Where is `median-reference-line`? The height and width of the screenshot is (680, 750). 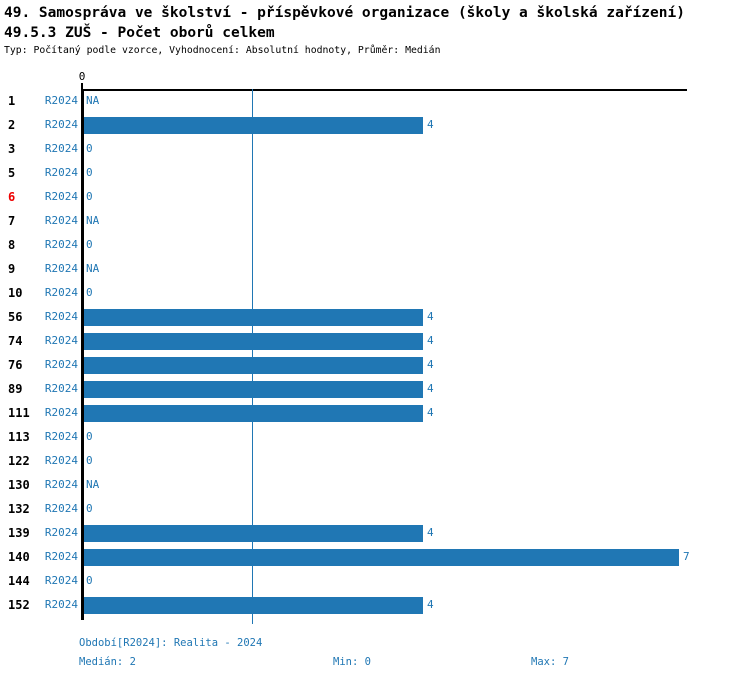 median-reference-line is located at coordinates (252, 356).